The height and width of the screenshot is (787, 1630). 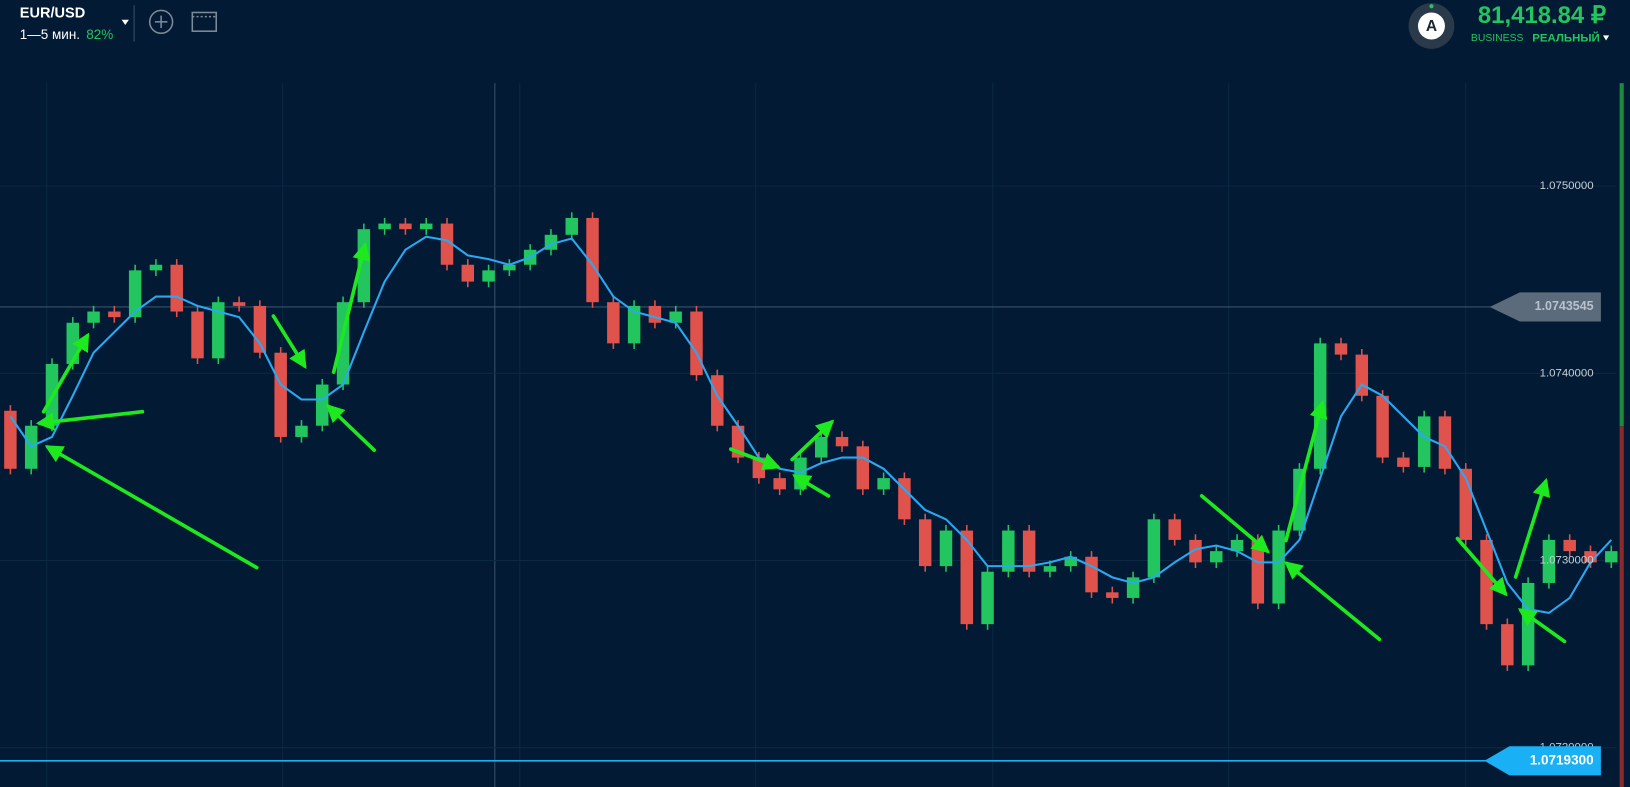 I want to click on layout-button, so click(x=204, y=21).